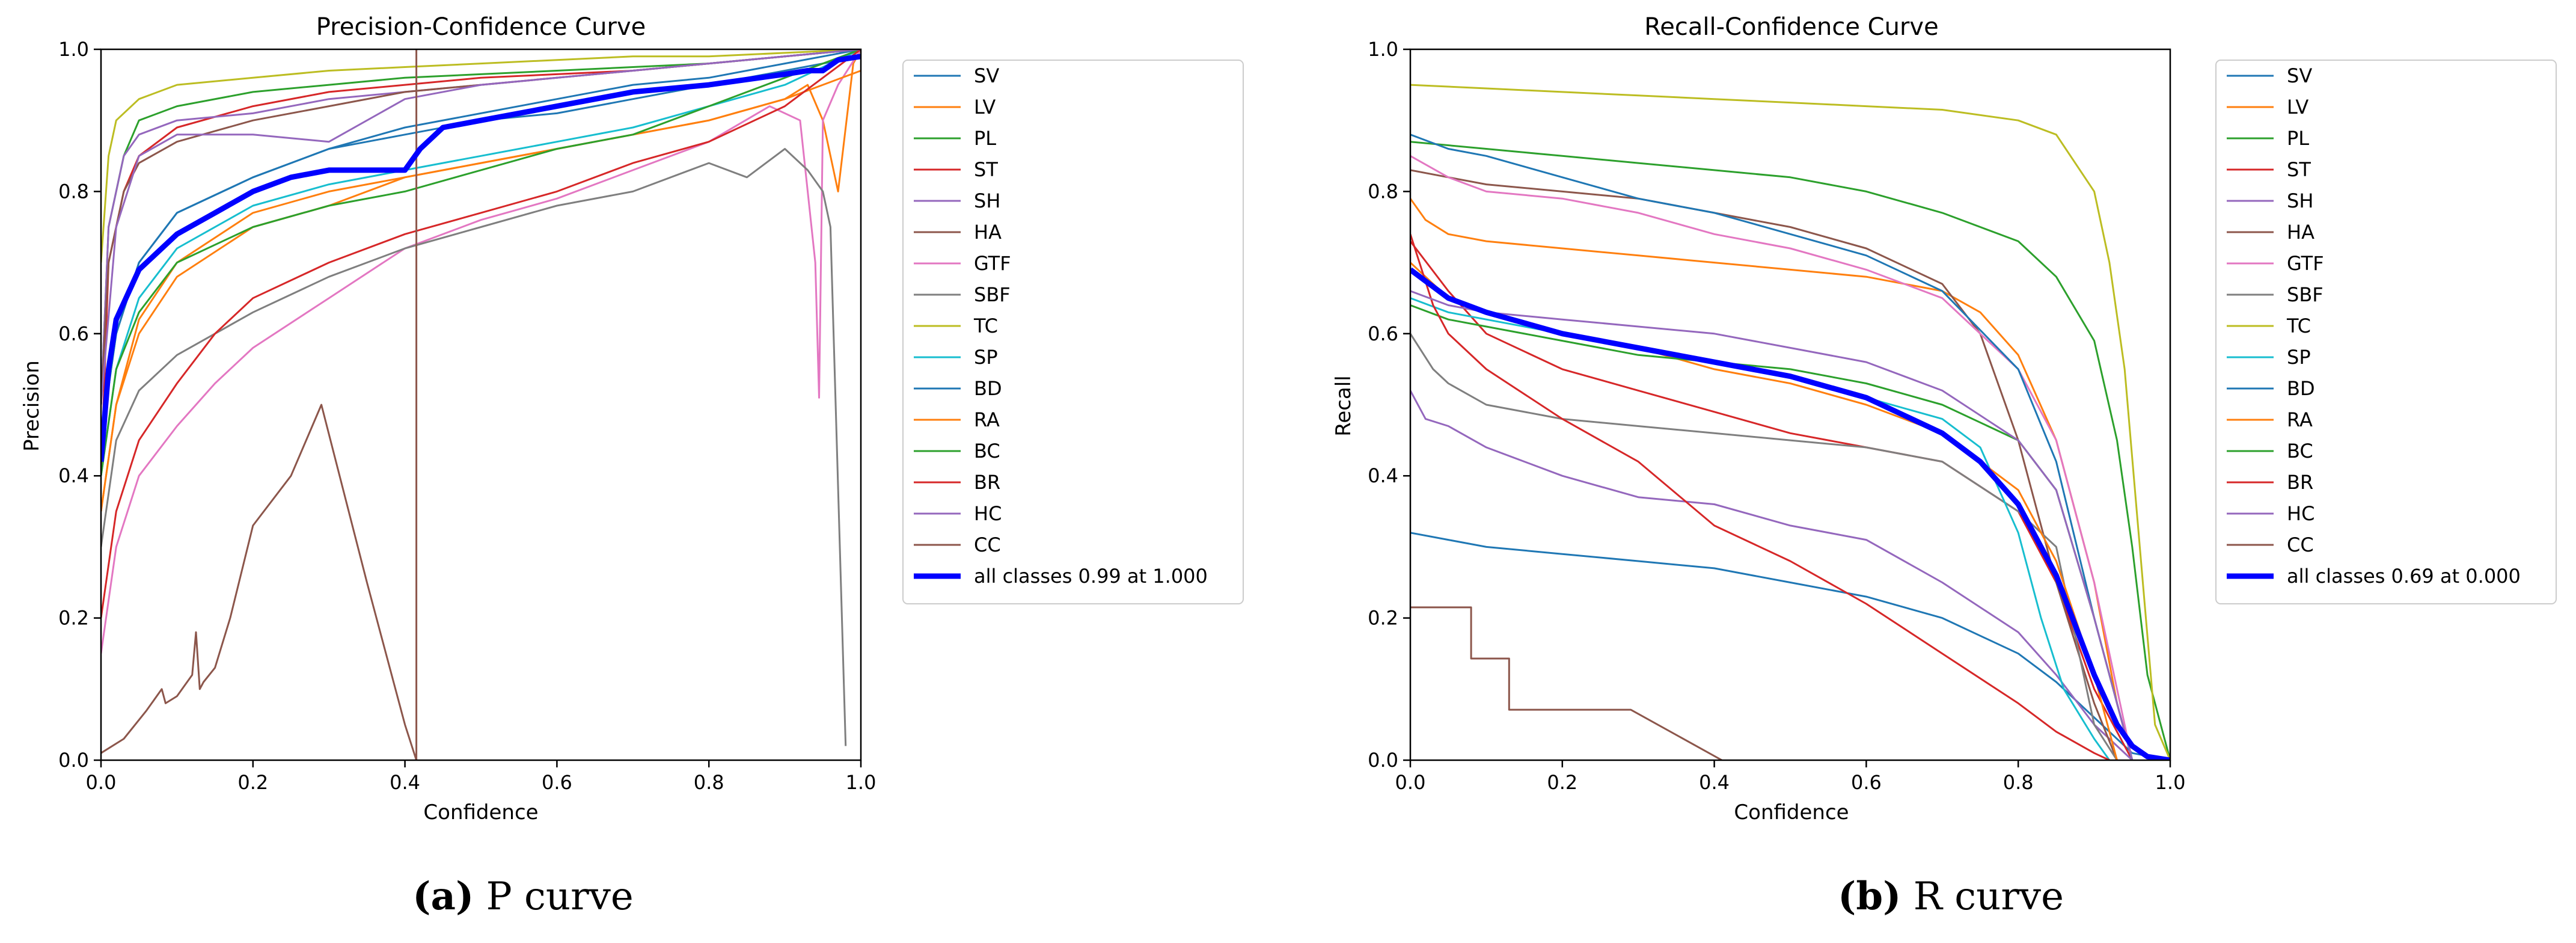 This screenshot has width=2576, height=943. What do you see at coordinates (988, 513) in the screenshot?
I see `legend-label: HC` at bounding box center [988, 513].